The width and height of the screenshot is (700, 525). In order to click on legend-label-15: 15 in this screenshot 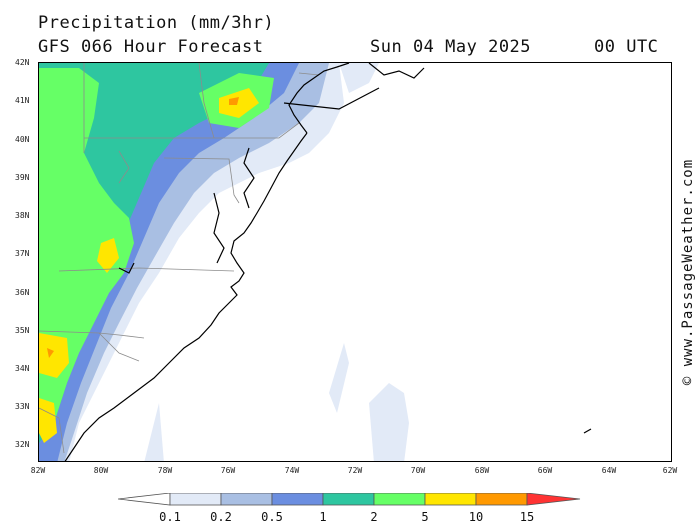, I will do `click(527, 517)`.